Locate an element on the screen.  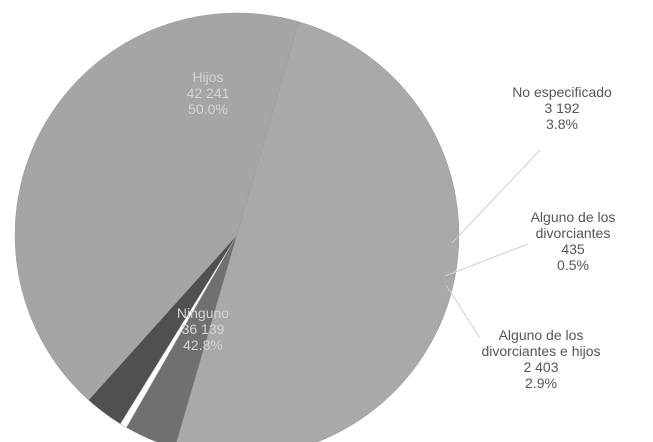
slice-label-line: 2.9% is located at coordinates (541, 383).